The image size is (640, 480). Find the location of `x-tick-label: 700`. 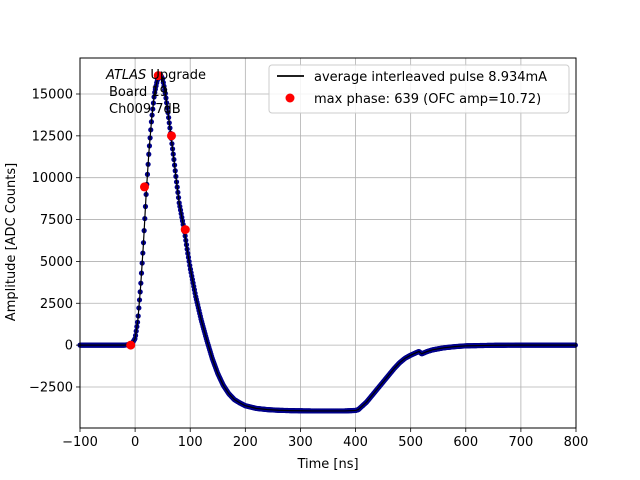

x-tick-label: 700 is located at coordinates (520, 442).